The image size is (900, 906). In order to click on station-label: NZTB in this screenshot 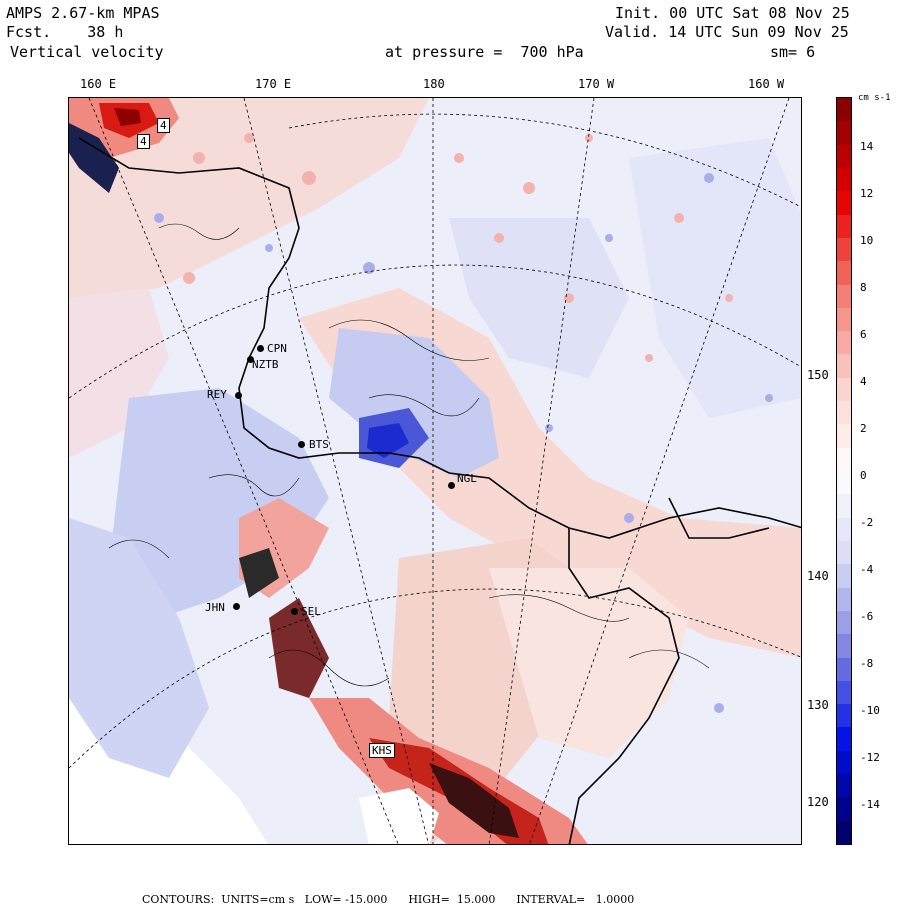, I will do `click(265, 364)`.